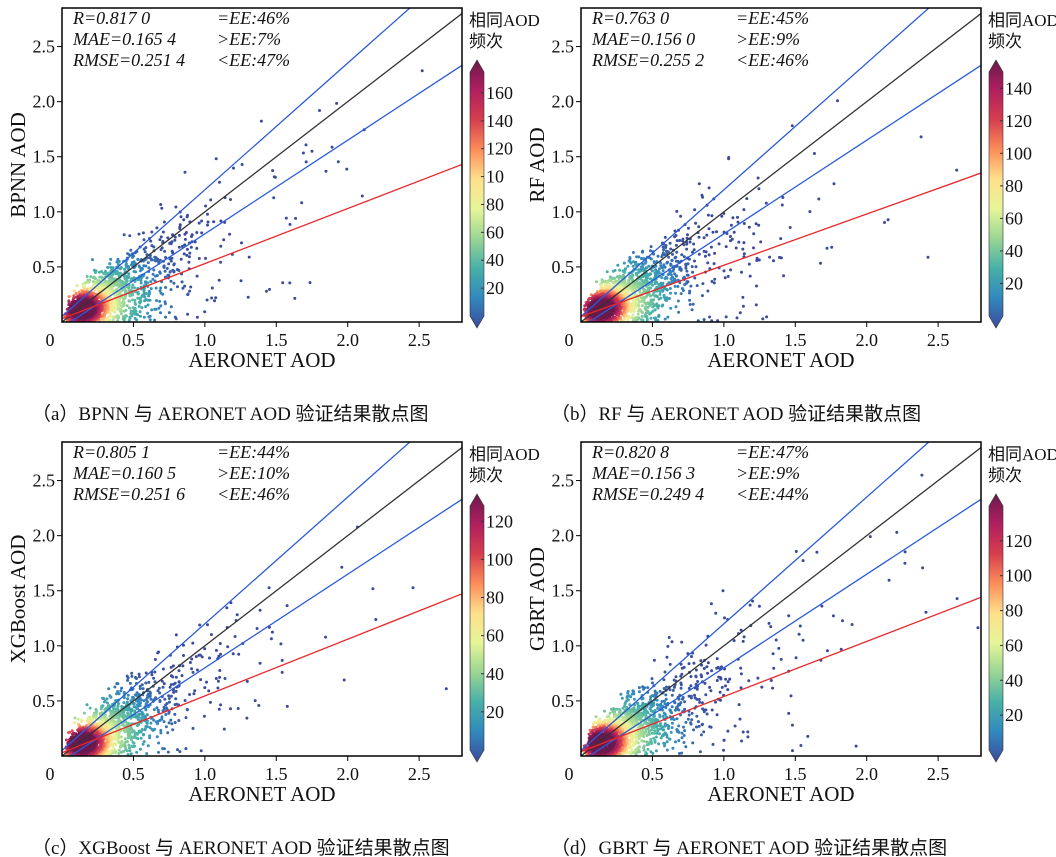  What do you see at coordinates (265, 193) in the screenshot?
I see `ee-lower-line` at bounding box center [265, 193].